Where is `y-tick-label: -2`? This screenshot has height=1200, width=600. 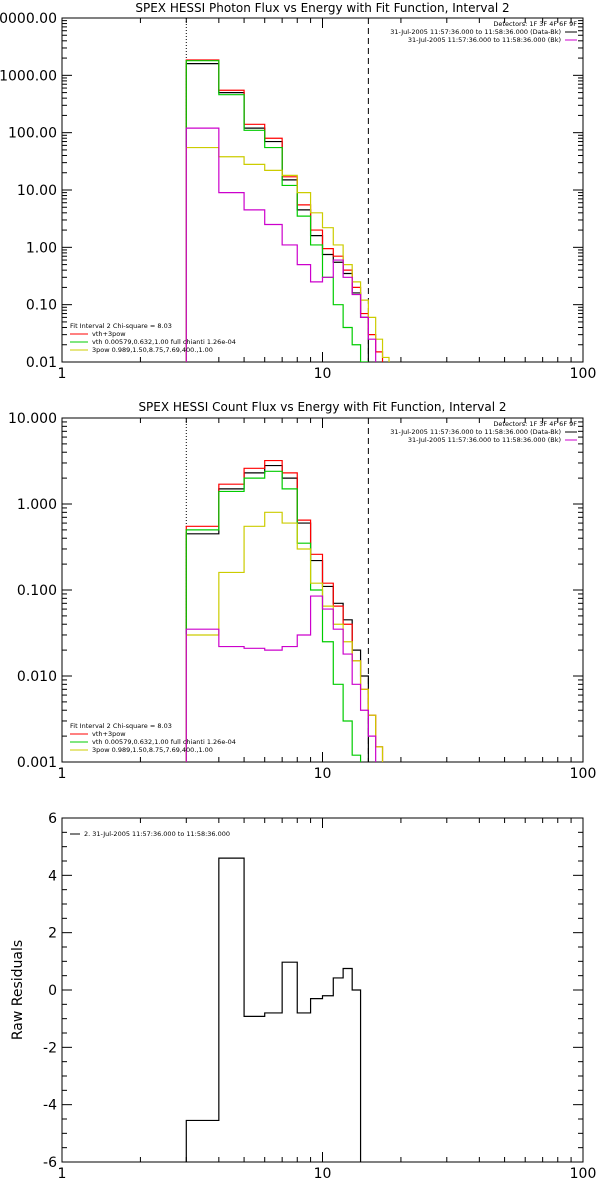
y-tick-label: -2 is located at coordinates (50, 1048).